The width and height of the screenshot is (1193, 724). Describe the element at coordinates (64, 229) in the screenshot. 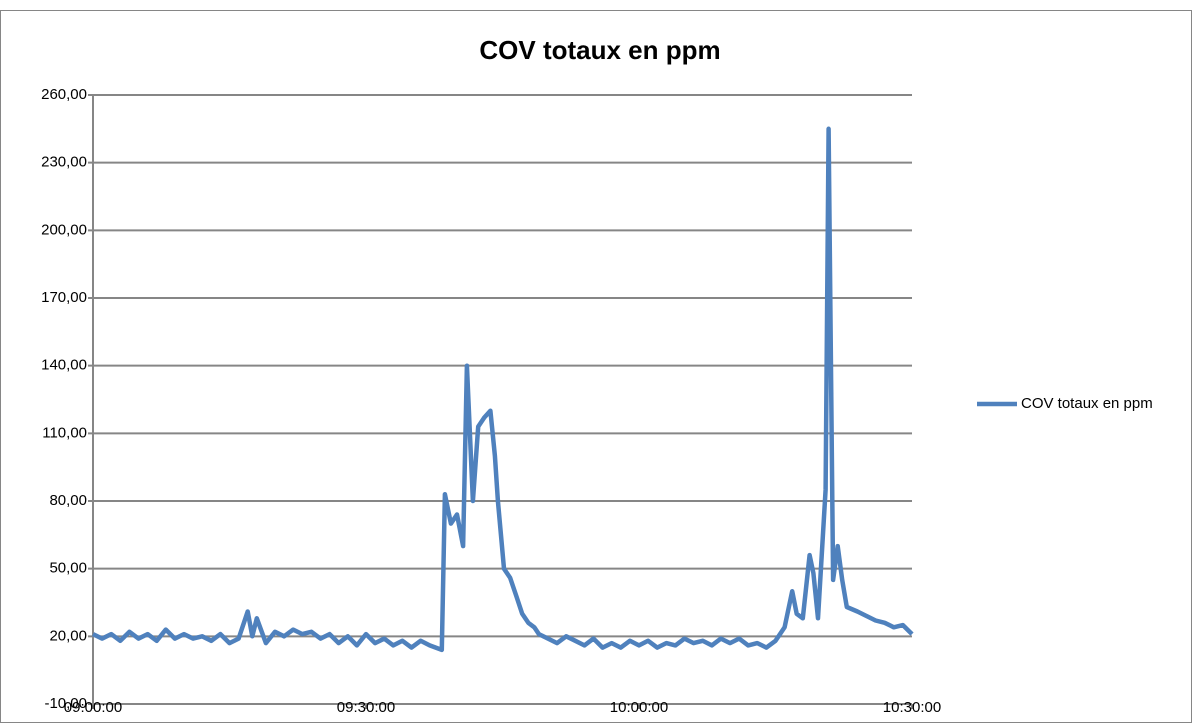

I see `y-tick-label: 200,00` at that location.